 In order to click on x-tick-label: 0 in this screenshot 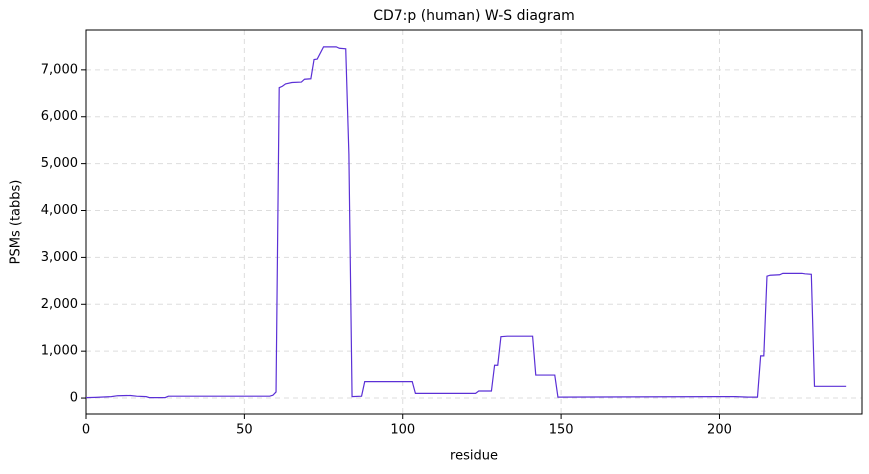, I will do `click(86, 430)`.